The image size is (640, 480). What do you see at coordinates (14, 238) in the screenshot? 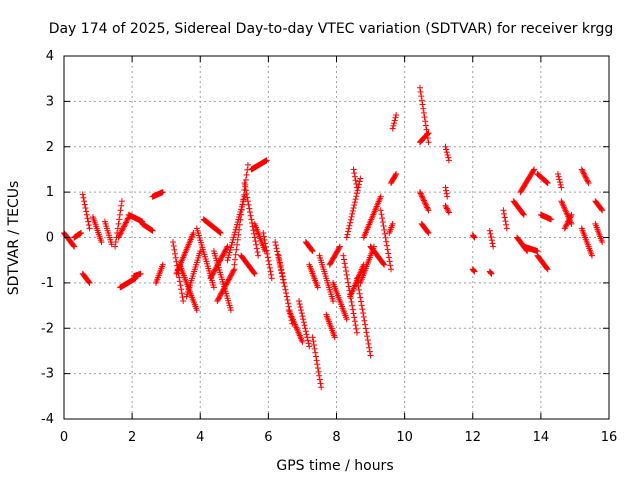
I see `y-axis-label: SDTVAR / TECUs` at bounding box center [14, 238].